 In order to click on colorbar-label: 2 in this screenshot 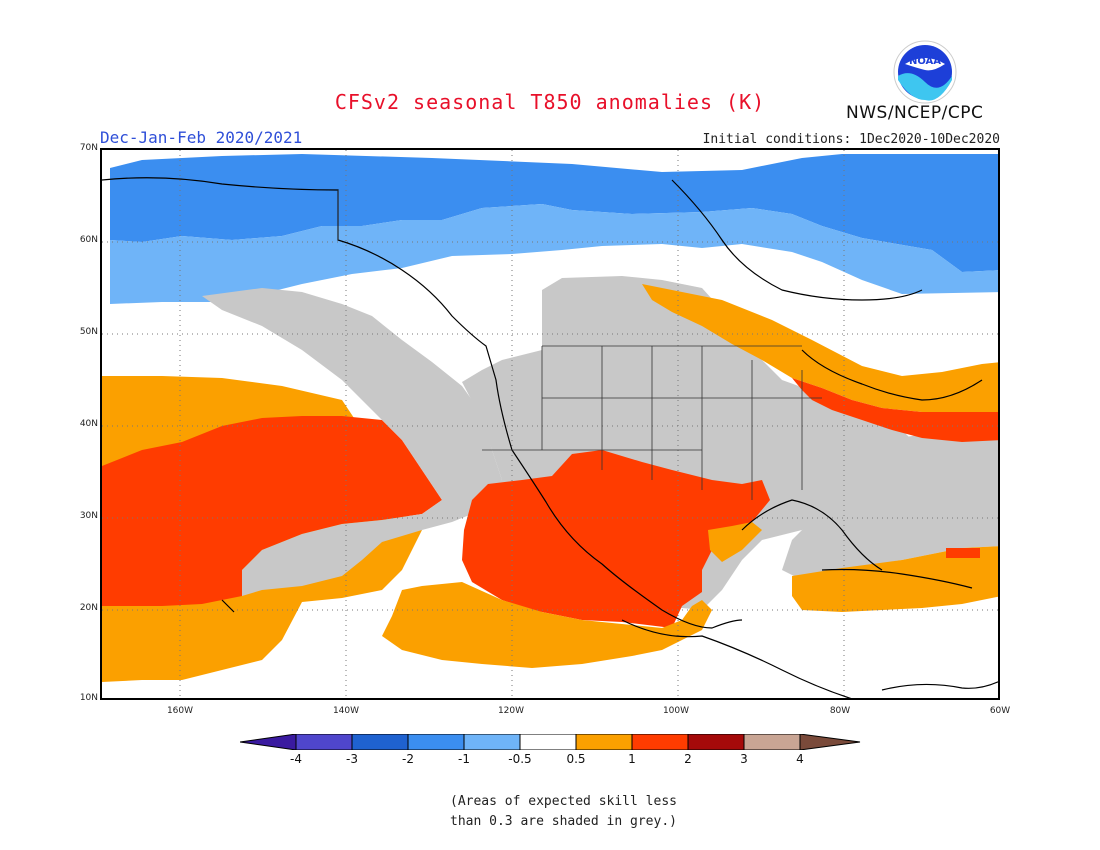, I will do `click(688, 759)`.